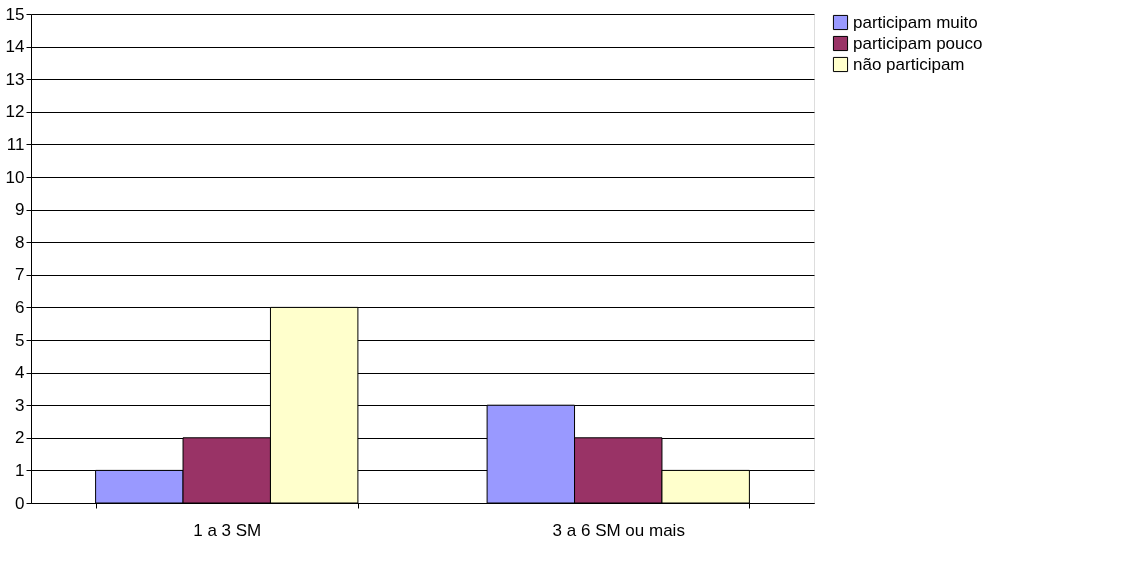 Image resolution: width=1121 pixels, height=572 pixels. I want to click on legend-label: participam muito, so click(915, 22).